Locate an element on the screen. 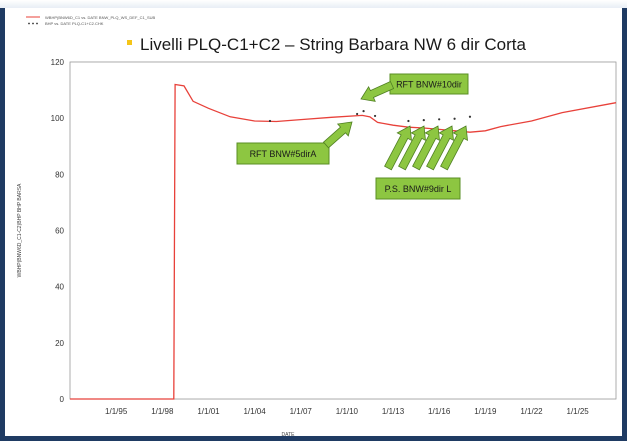  x-tick-label: 1/1/25 is located at coordinates (578, 411).